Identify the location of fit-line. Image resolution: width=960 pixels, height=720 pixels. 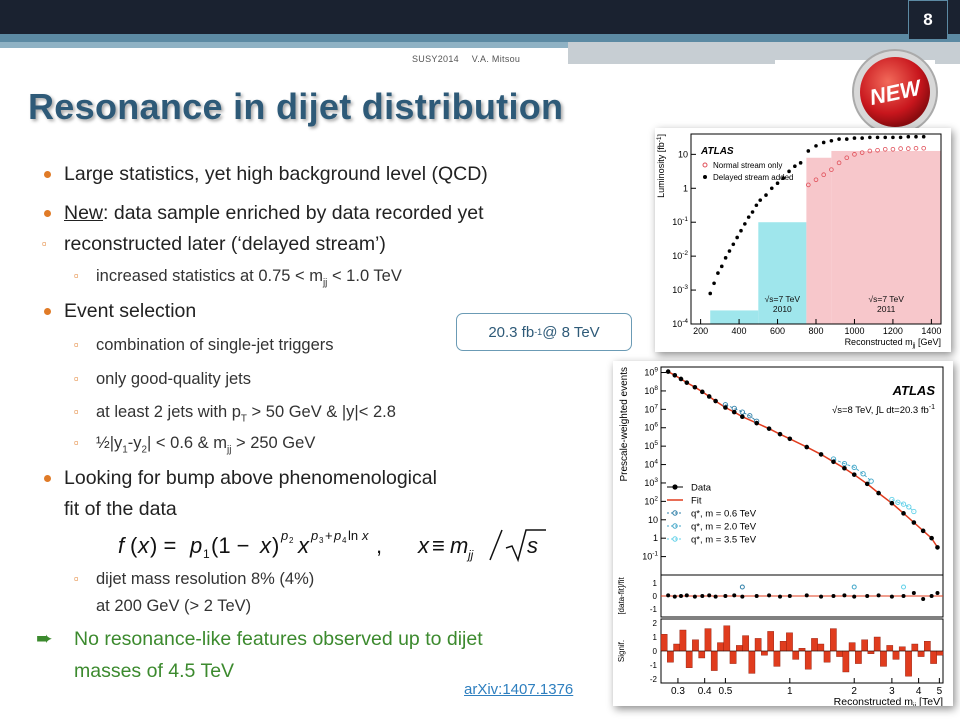
(803, 459).